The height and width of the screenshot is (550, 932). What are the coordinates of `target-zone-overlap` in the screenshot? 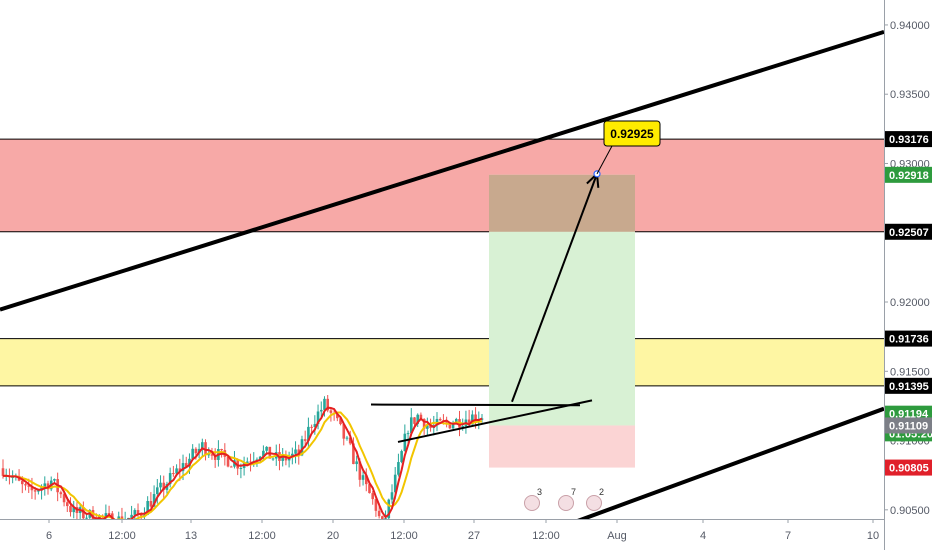 It's located at (562, 203).